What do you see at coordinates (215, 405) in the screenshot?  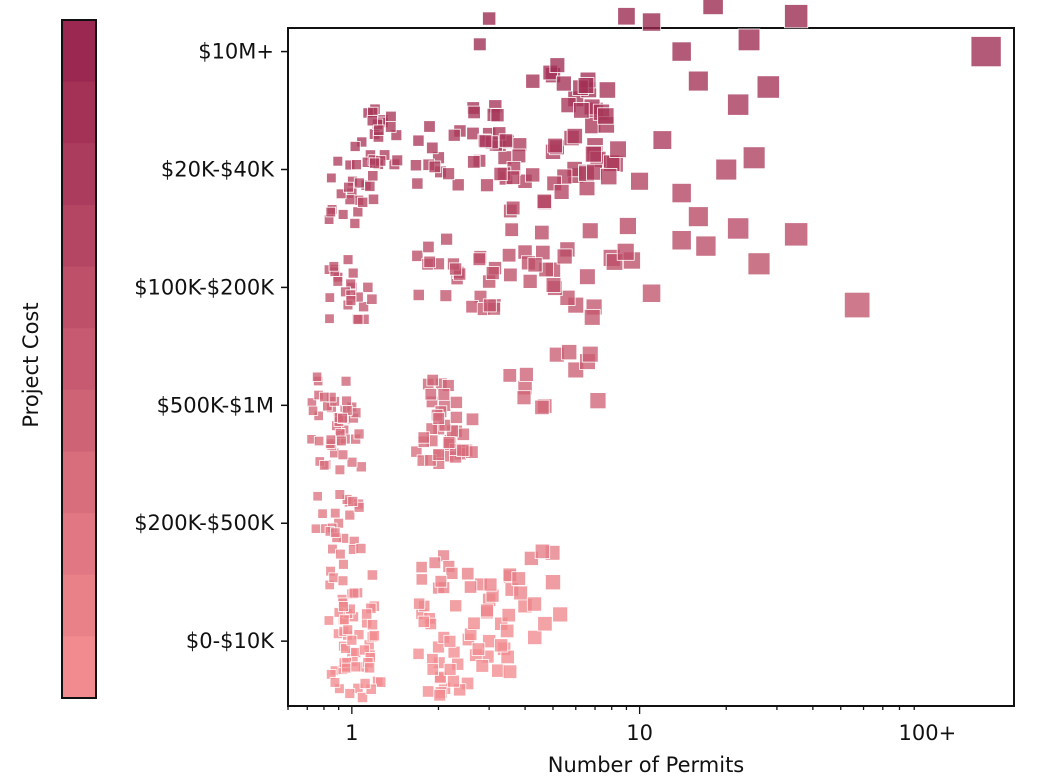 I see `y-tick-label: $500K-$1M` at bounding box center [215, 405].